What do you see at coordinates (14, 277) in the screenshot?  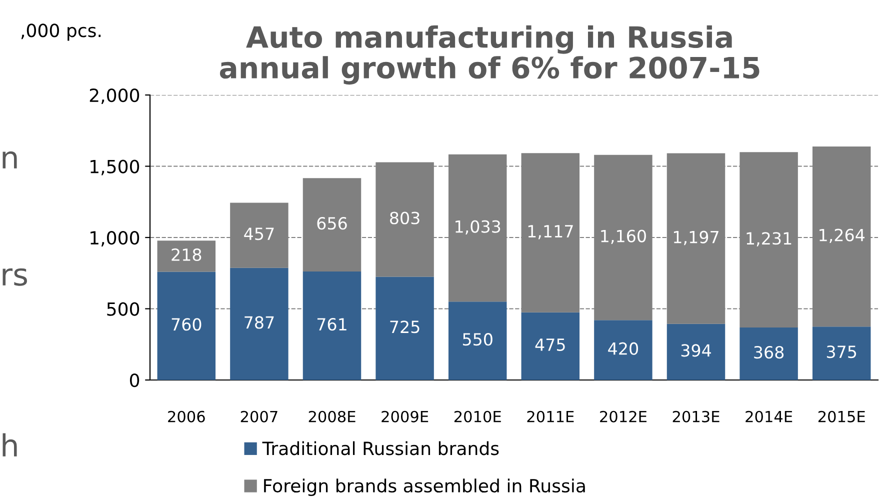 I see `text: rs` at bounding box center [14, 277].